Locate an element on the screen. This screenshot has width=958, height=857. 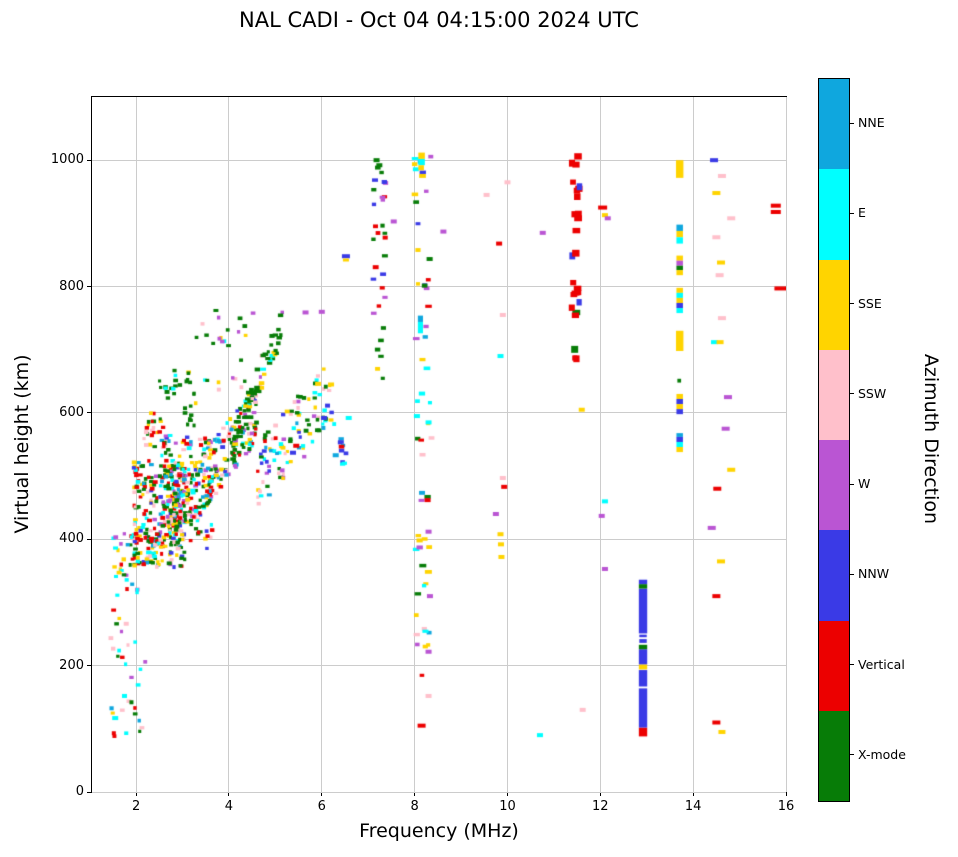
x-tick-label: 10 is located at coordinates (507, 806).